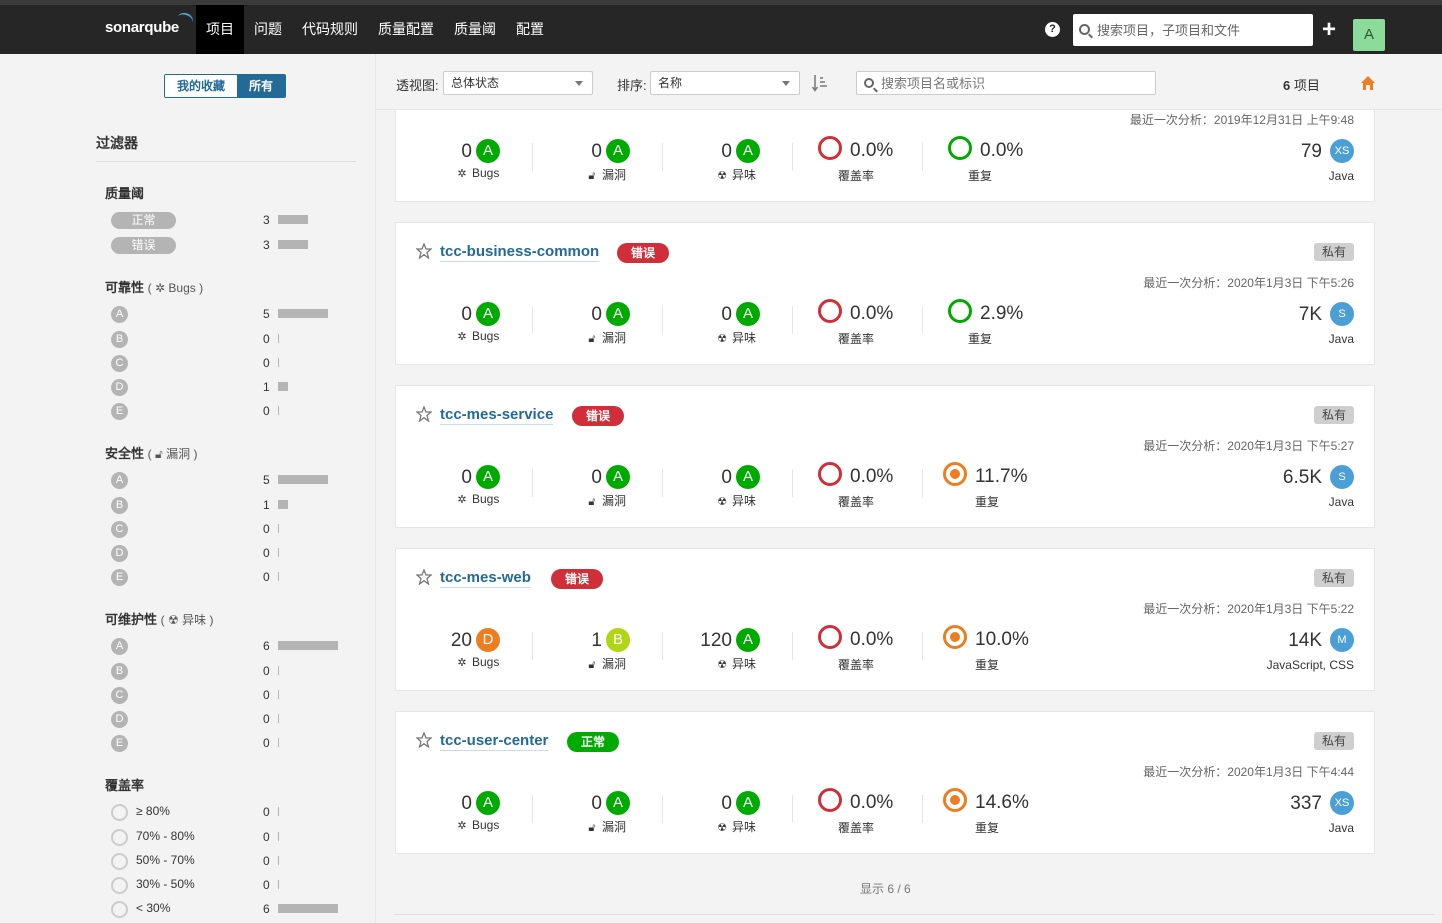 This screenshot has width=1442, height=923. What do you see at coordinates (201, 86) in the screenshot?
I see `favorites-toggle-button: 我的收藏` at bounding box center [201, 86].